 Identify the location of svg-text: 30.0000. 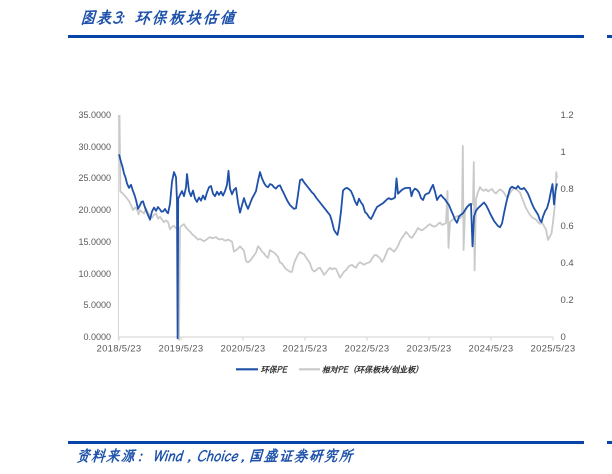
(94, 147).